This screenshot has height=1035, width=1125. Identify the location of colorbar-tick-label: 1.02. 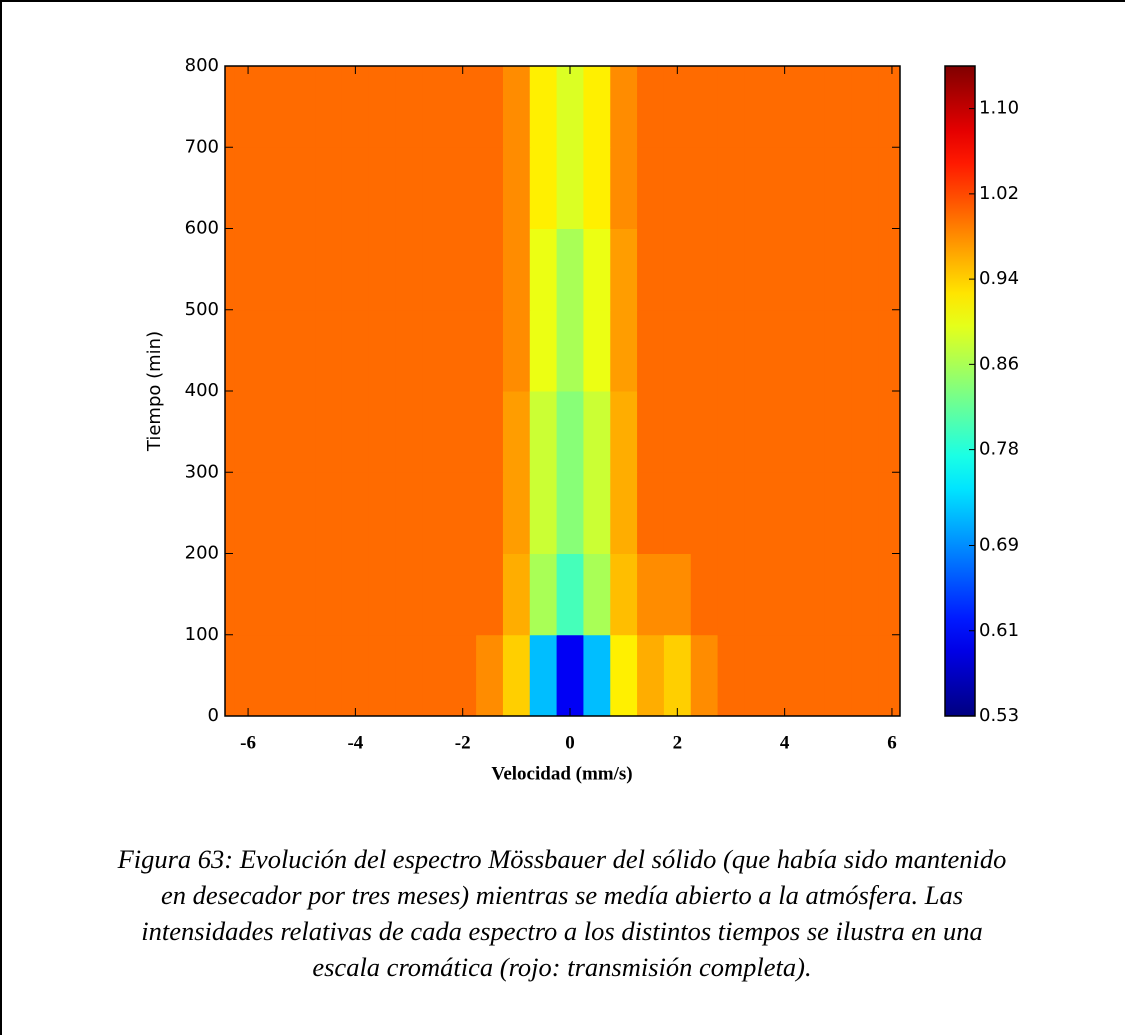
(999, 193).